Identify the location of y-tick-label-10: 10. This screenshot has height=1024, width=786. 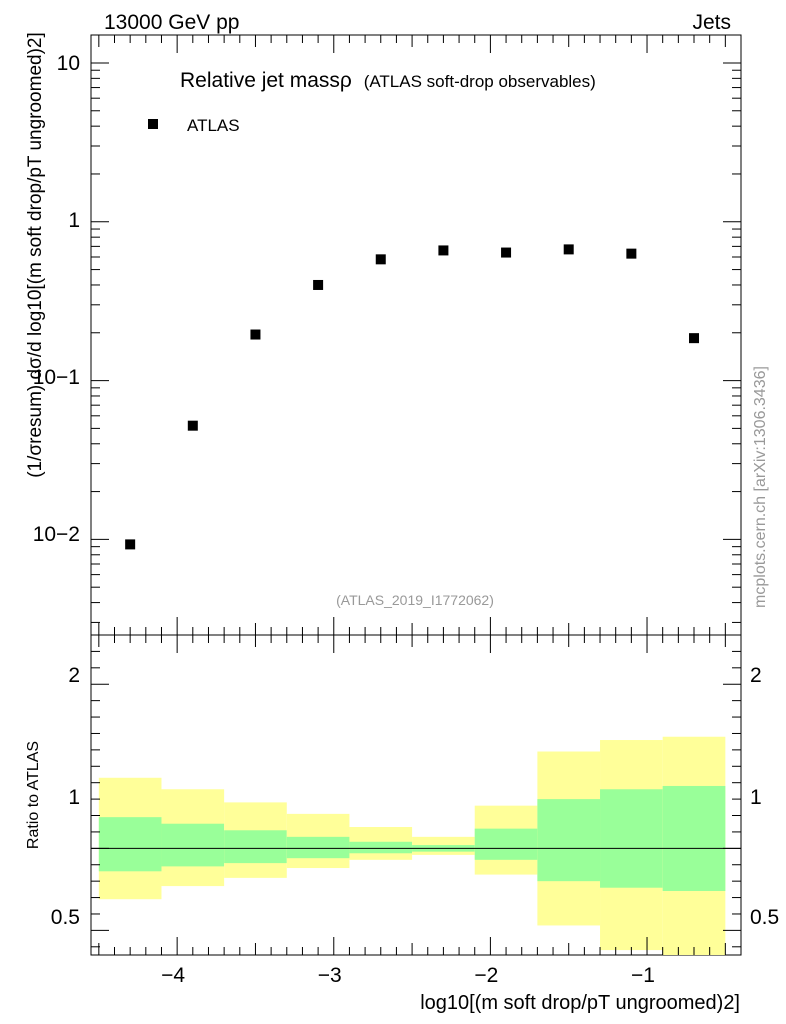
(68, 63).